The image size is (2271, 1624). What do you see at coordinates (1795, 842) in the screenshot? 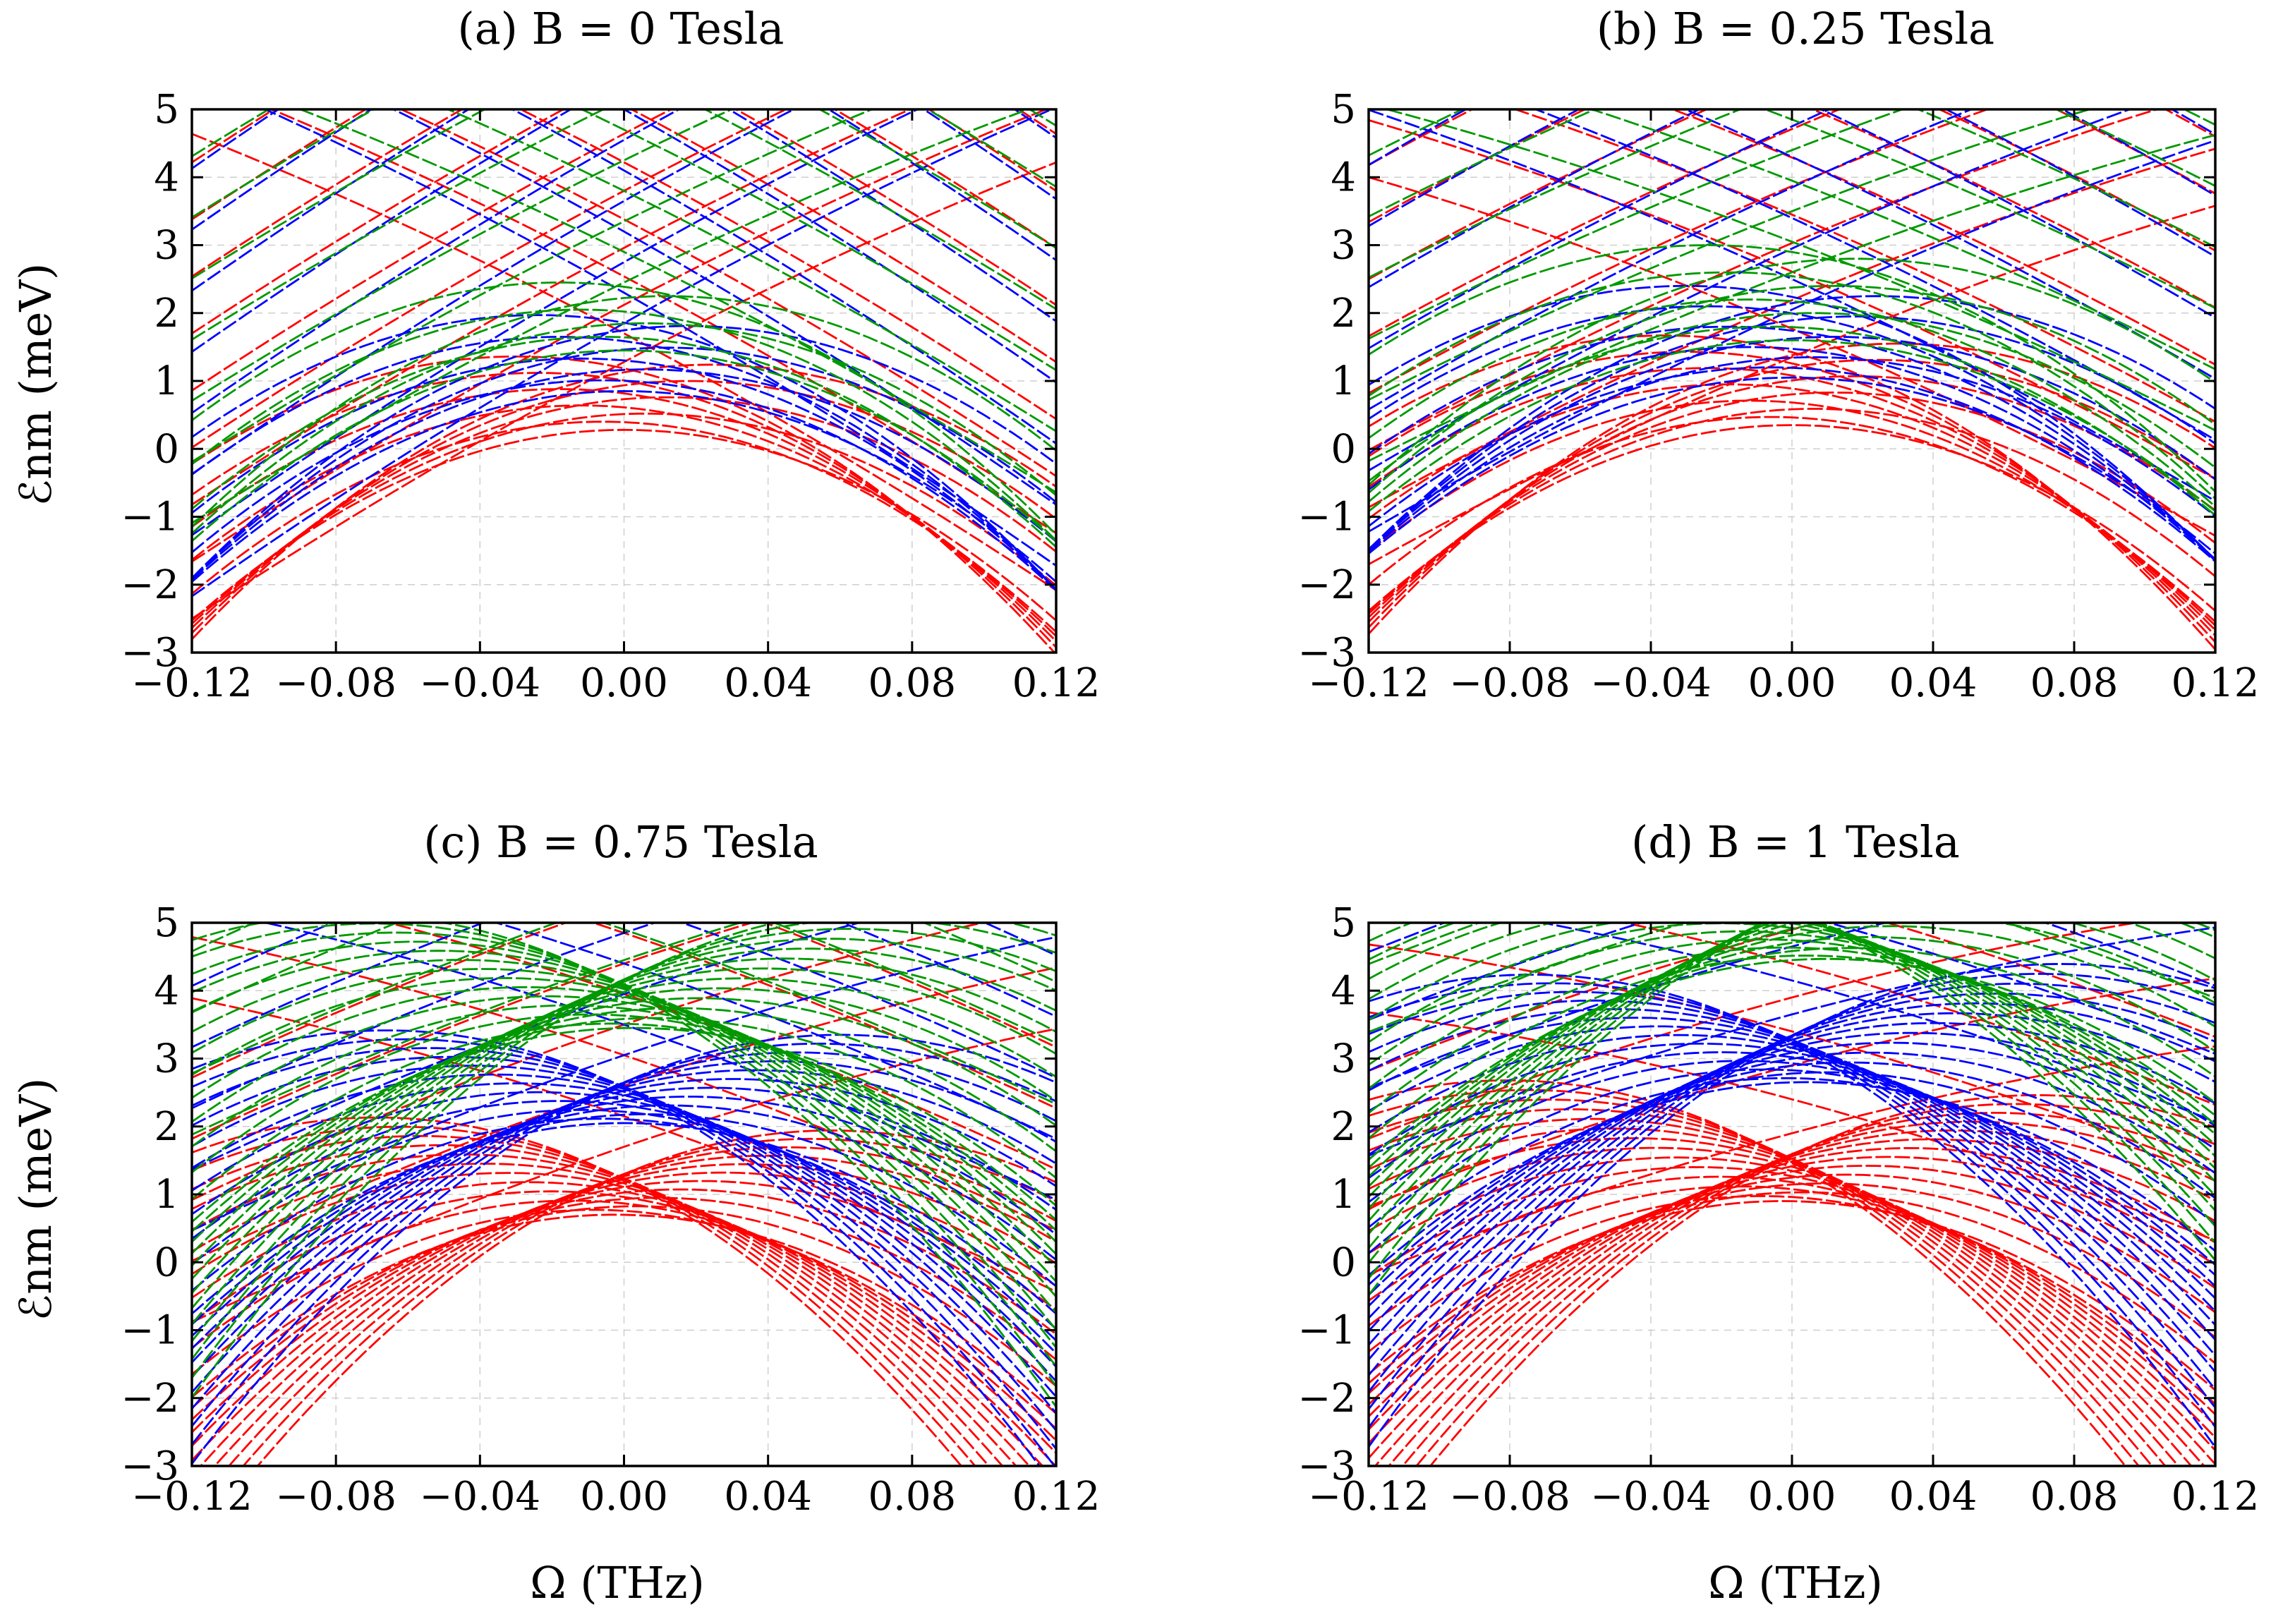
I see `panel-d-title: (d) B = 1 Tesla` at bounding box center [1795, 842].